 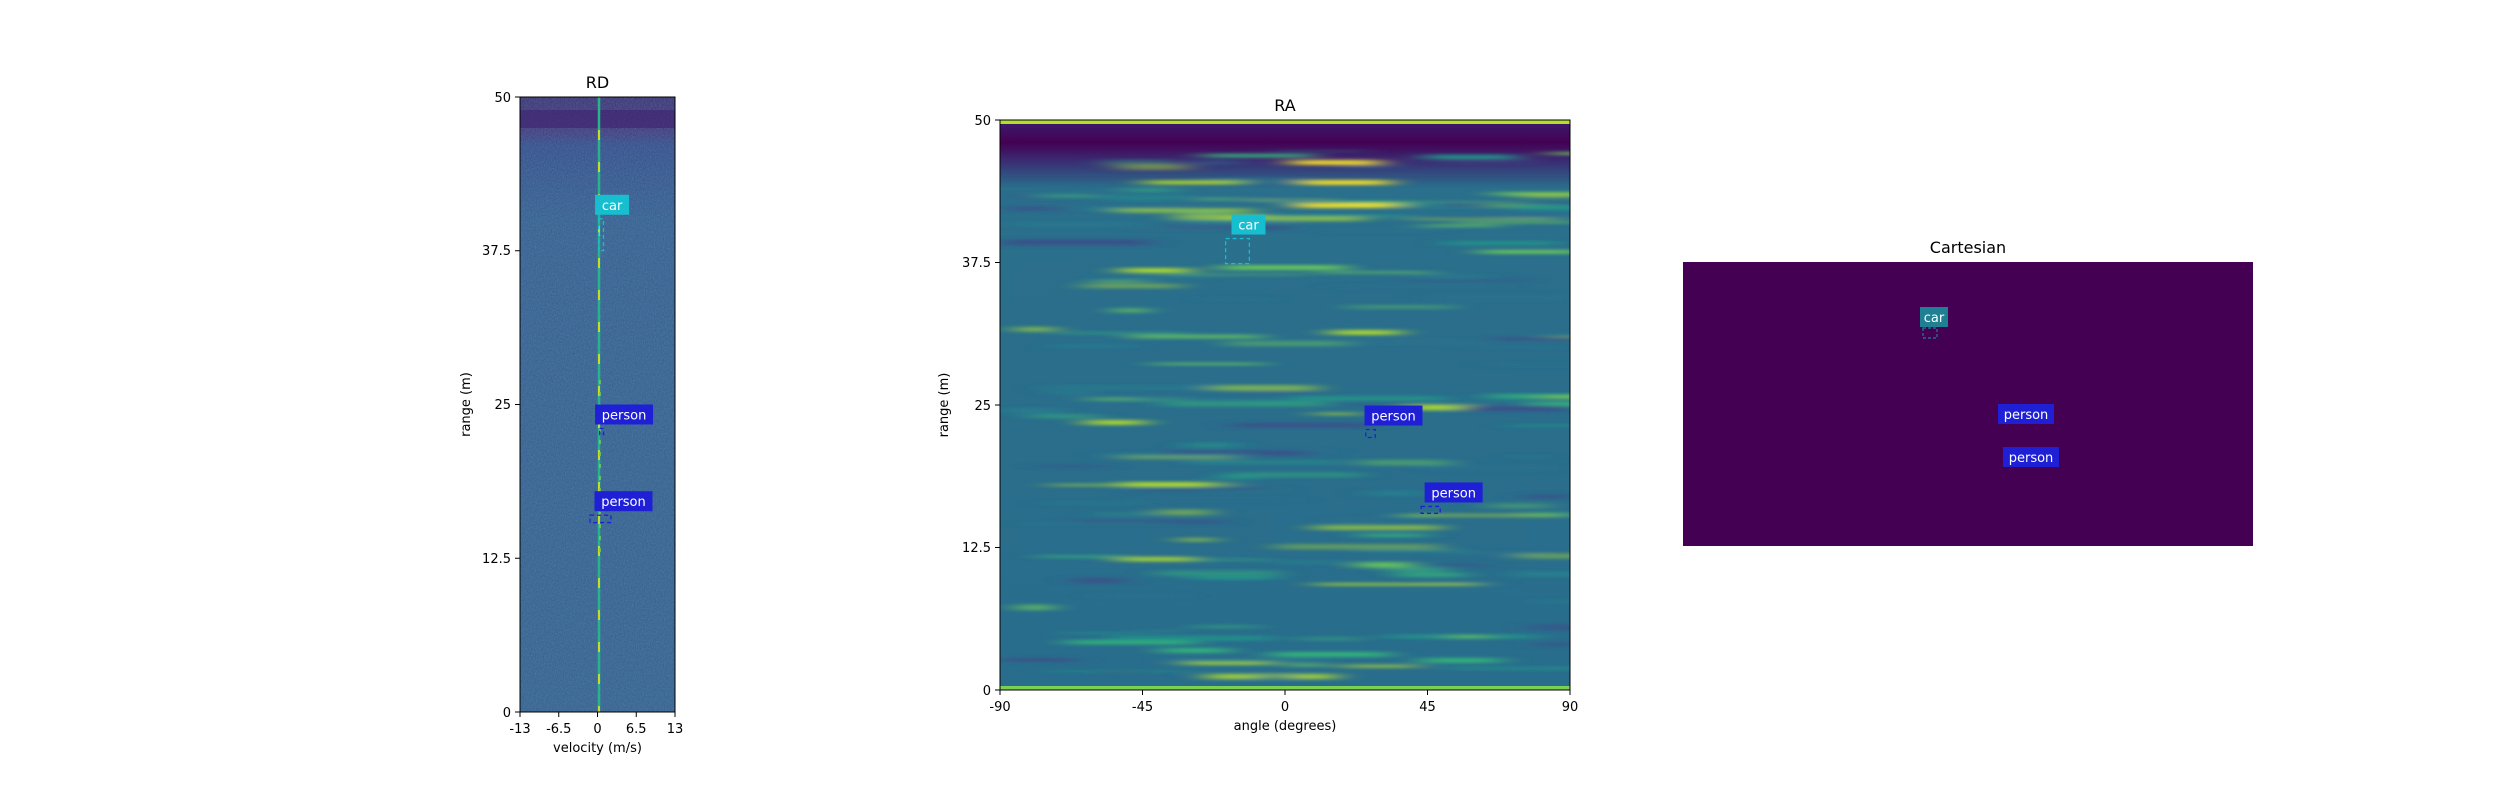 I want to click on ra-xtick-3: 0, so click(x=1285, y=702).